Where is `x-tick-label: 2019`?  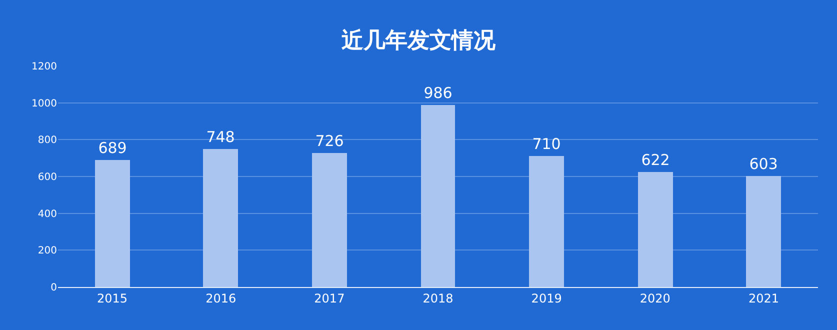 x-tick-label: 2019 is located at coordinates (546, 298).